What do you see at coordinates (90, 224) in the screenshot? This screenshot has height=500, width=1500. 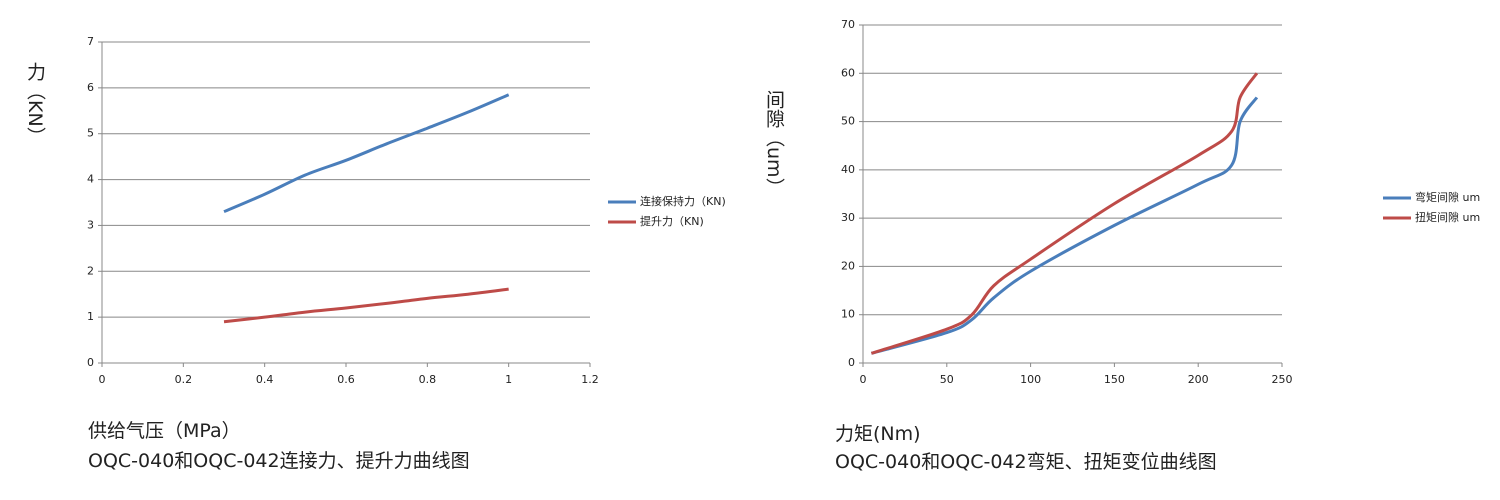 I see `y-tick-label: 3` at bounding box center [90, 224].